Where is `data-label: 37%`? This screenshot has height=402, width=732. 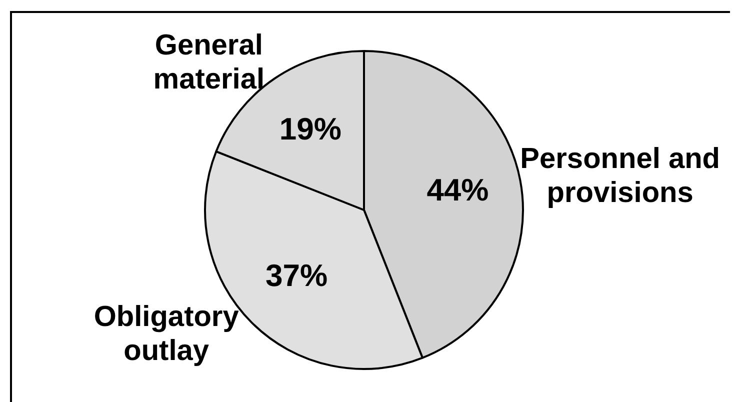
data-label: 37% is located at coordinates (297, 276).